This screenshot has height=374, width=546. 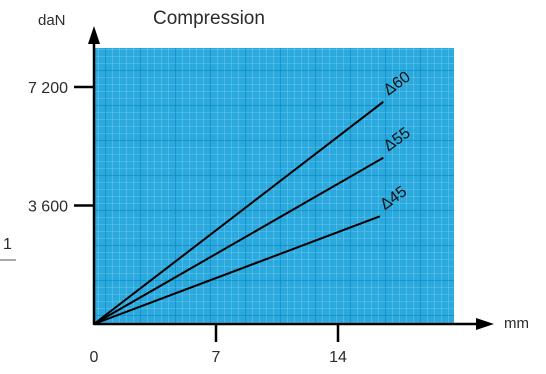 What do you see at coordinates (216, 357) in the screenshot?
I see `x-tick-label-1: 7` at bounding box center [216, 357].